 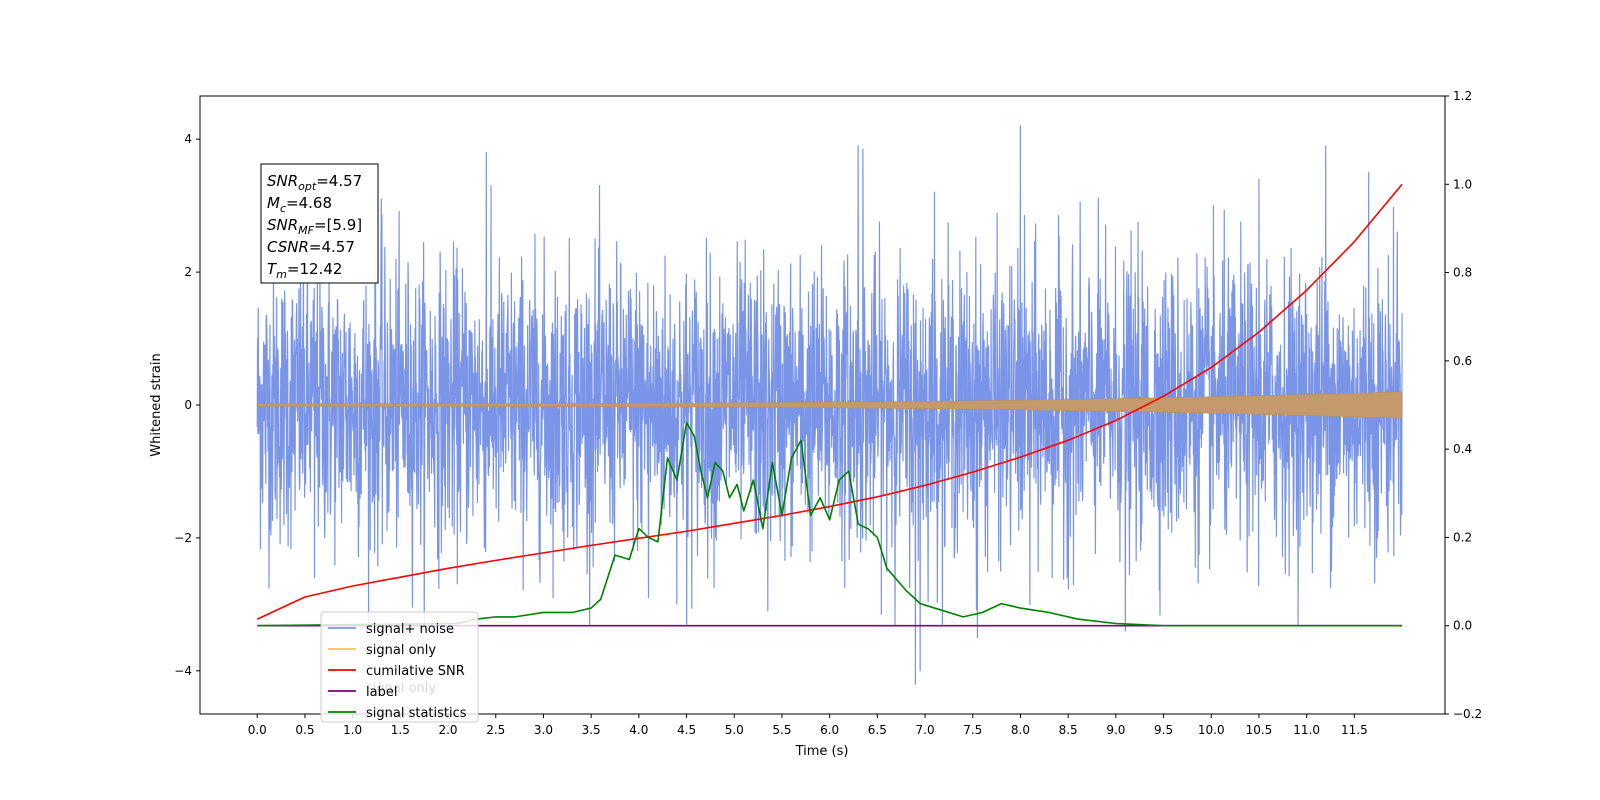 I want to click on x-tick-label: 11.0, so click(x=1306, y=730).